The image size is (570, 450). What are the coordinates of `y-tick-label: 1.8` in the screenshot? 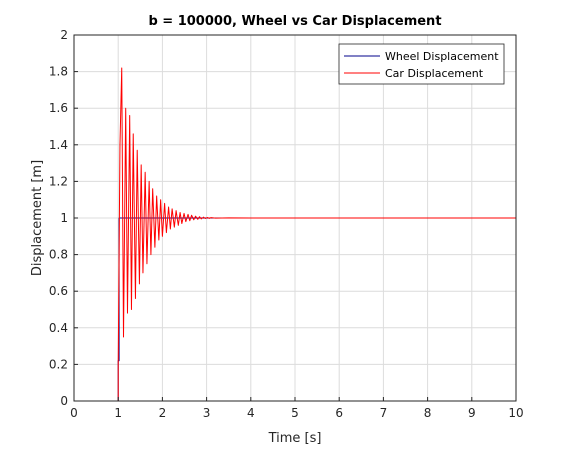 It's located at (58, 72).